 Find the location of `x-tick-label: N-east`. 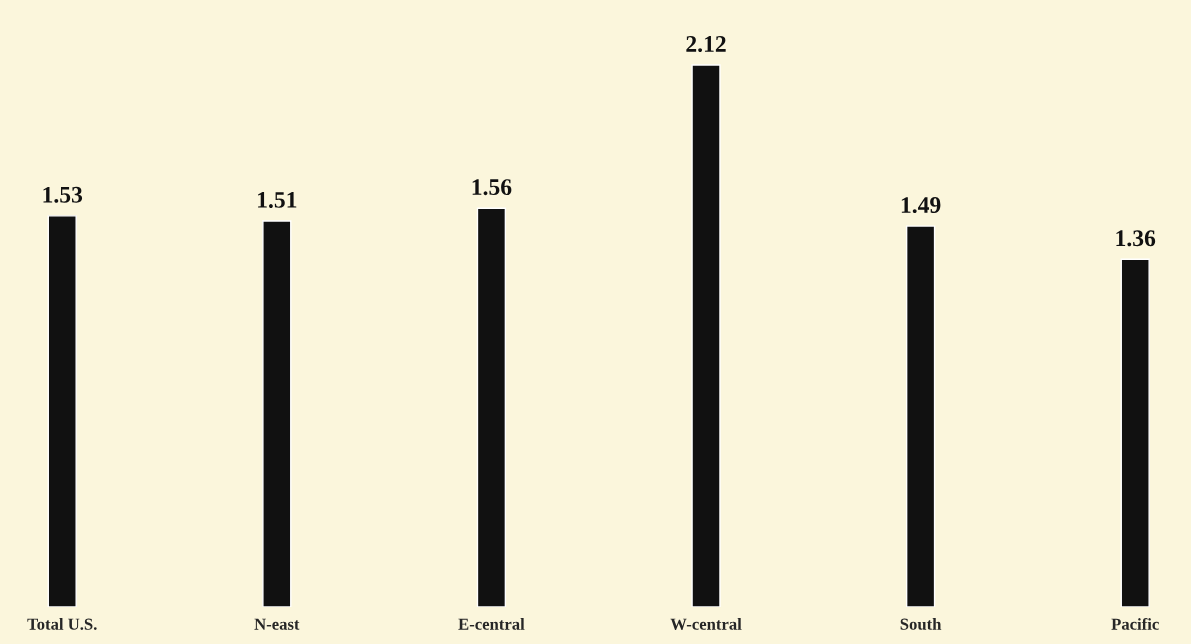

x-tick-label: N-east is located at coordinates (277, 624).